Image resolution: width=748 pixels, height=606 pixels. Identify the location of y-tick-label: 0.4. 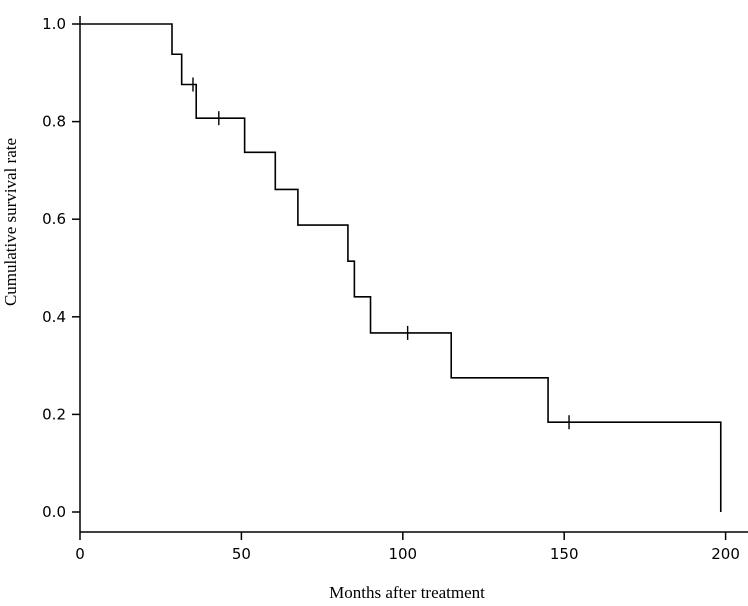
(54, 317).